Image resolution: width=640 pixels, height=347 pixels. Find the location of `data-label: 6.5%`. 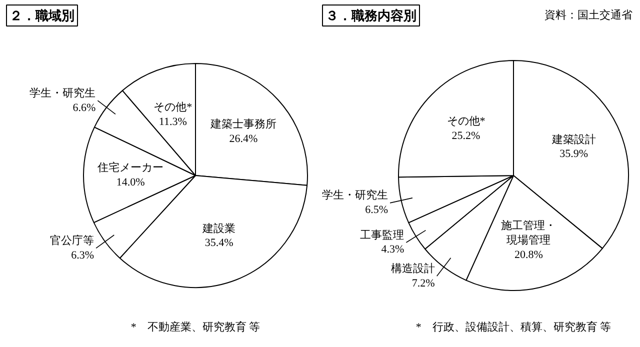

data-label: 6.5% is located at coordinates (376, 210).